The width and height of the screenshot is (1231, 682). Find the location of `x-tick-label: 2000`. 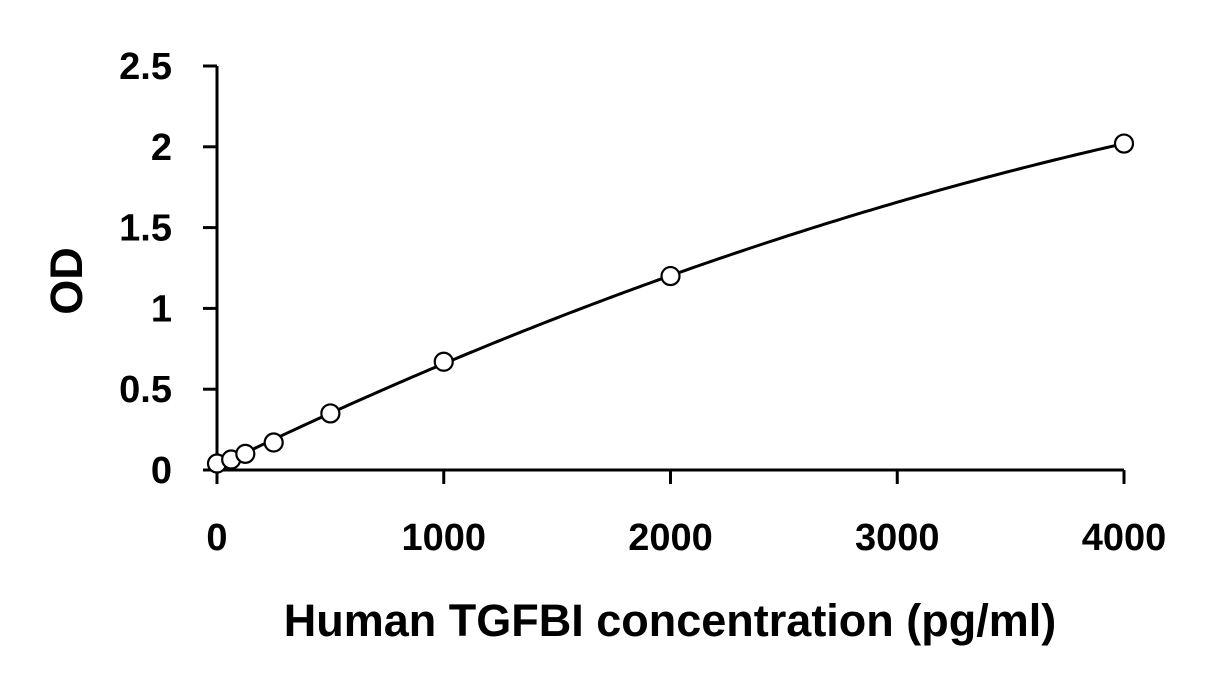

x-tick-label: 2000 is located at coordinates (670, 538).